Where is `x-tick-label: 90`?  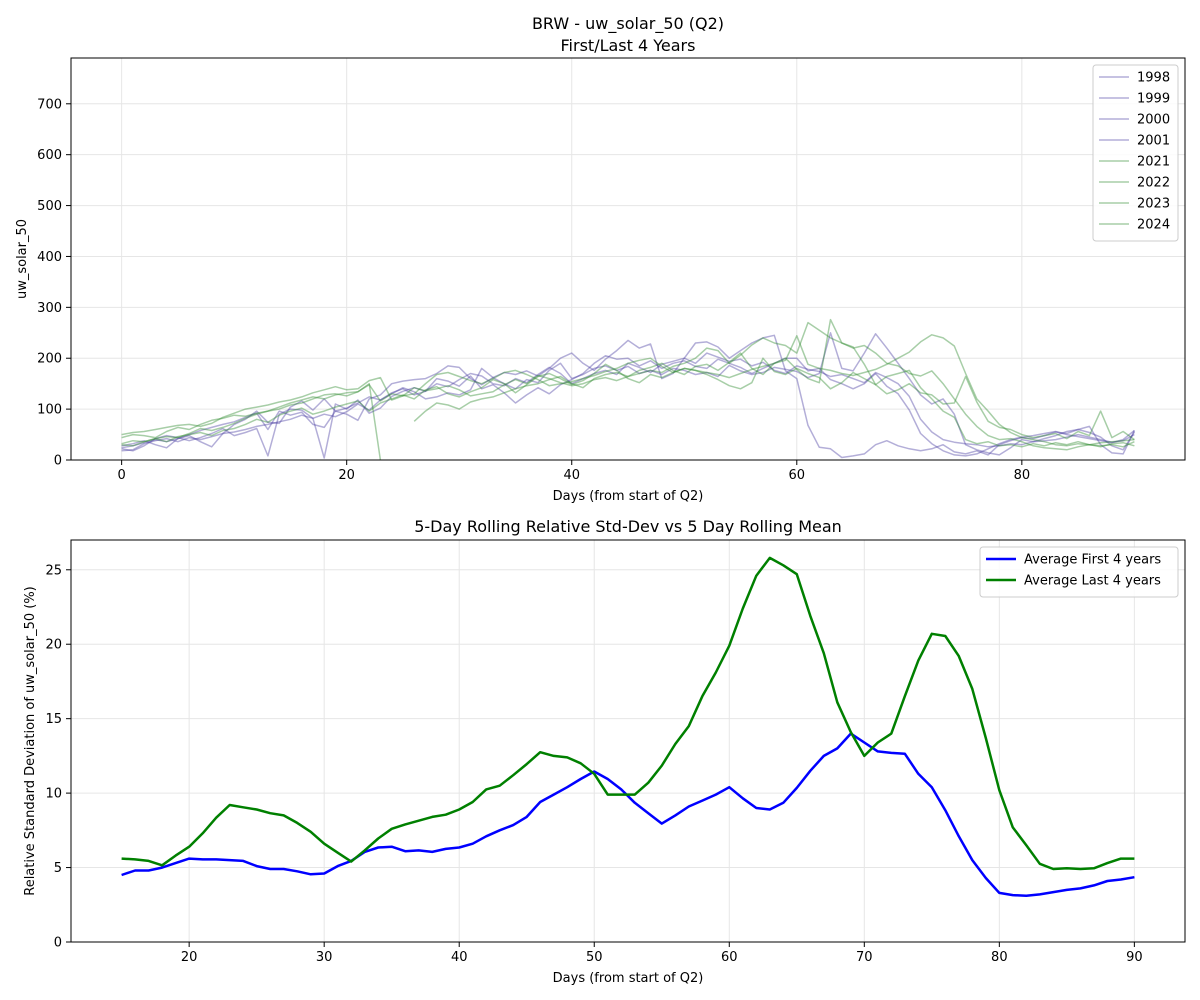 x-tick-label: 90 is located at coordinates (1134, 957).